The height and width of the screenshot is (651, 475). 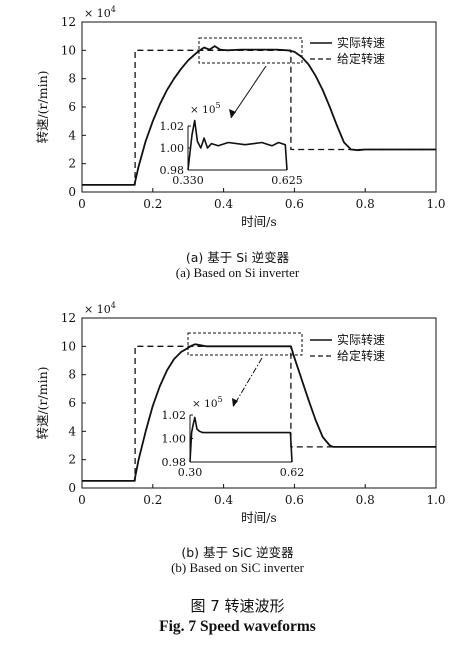 I want to click on panel-a-legend-reference-speed: 给定转速, so click(x=361, y=58).